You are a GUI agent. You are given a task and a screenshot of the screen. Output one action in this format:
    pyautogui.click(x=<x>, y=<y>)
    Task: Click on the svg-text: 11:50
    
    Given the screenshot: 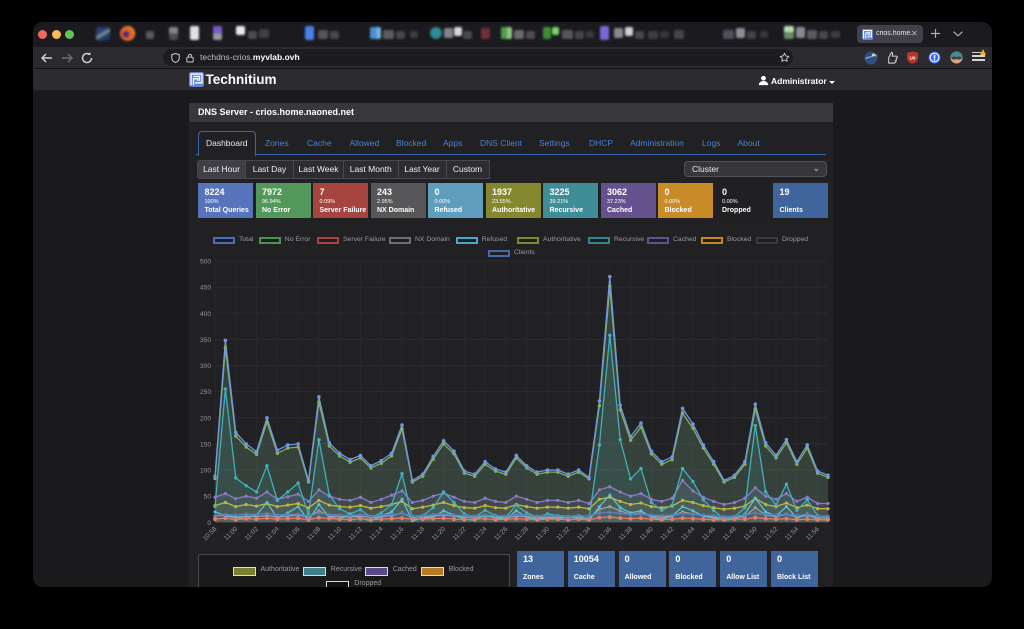 What is the action you would take?
    pyautogui.click(x=750, y=534)
    